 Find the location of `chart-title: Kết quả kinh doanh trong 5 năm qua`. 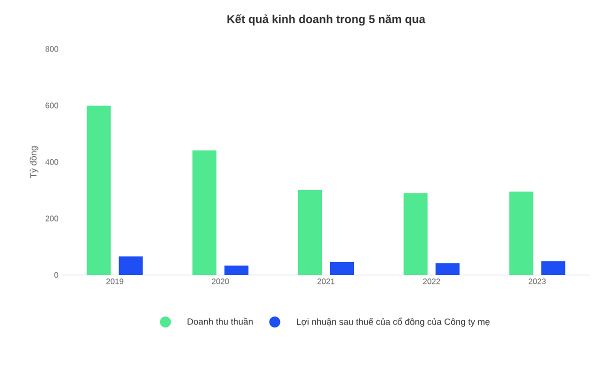

chart-title: Kết quả kinh doanh trong 5 năm qua is located at coordinates (326, 20).